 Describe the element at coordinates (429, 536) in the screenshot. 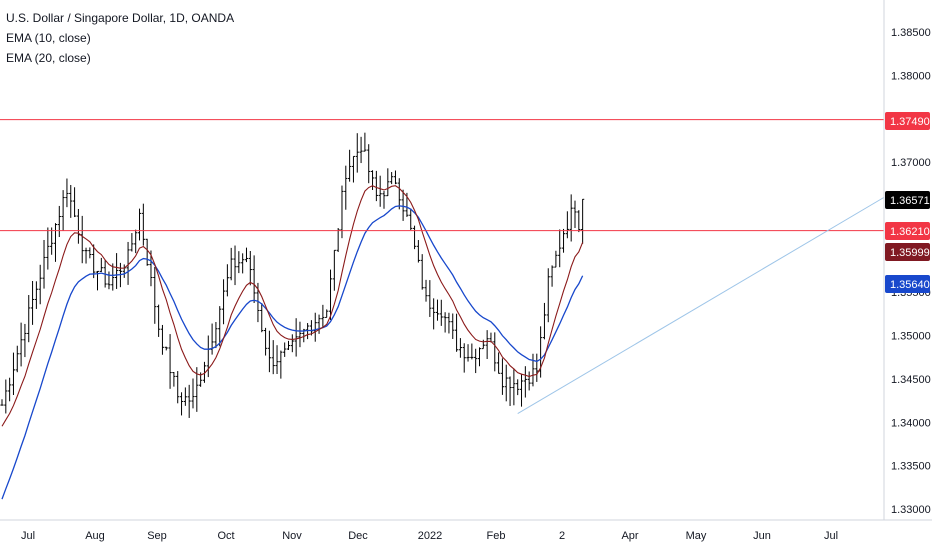

I see `time-axis: Jul Aug Sep Oct Nov Dec 2022 Feb 2 Apr May Jun Jul` at that location.